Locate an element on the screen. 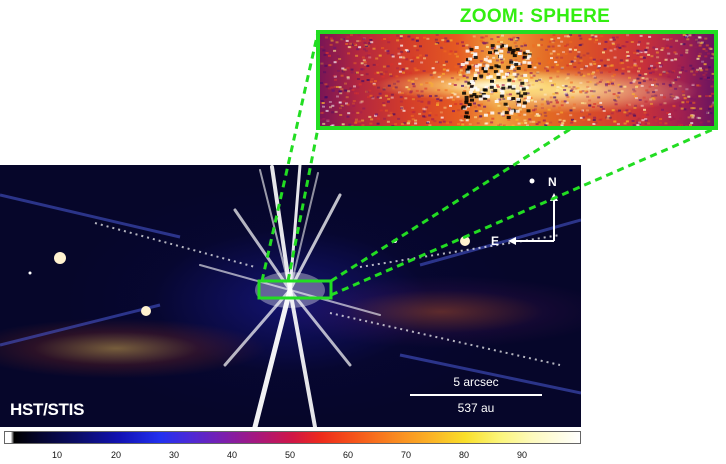 The width and height of the screenshot is (726, 464). colorbar-tick-label: 70 is located at coordinates (405, 455).